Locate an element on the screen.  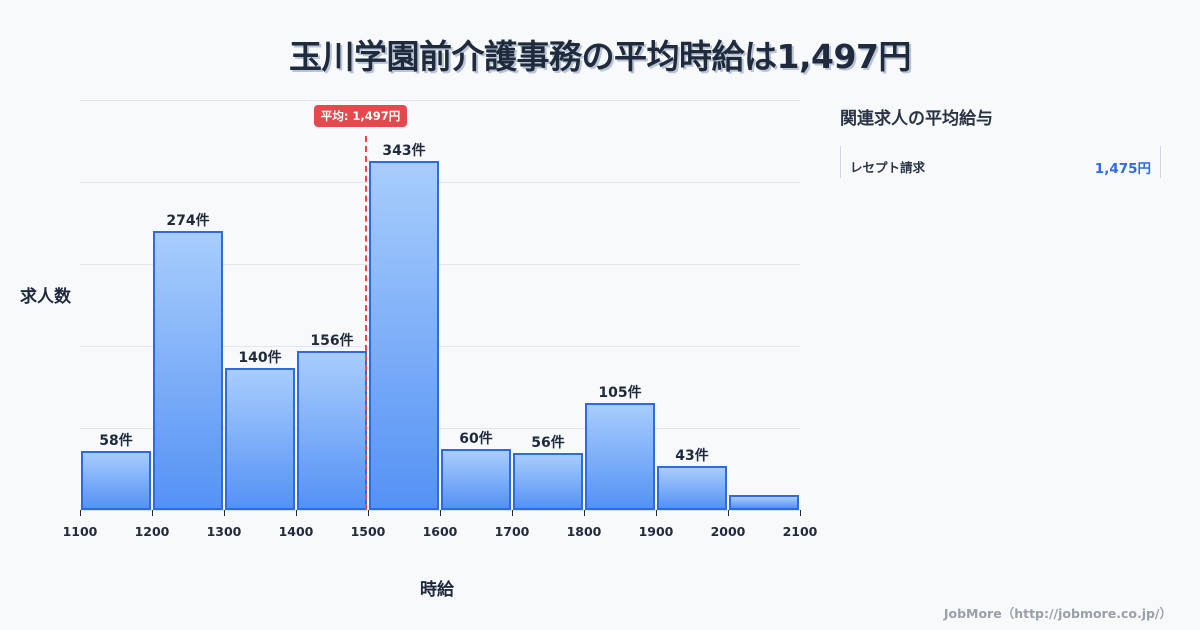
x-tick-label: 1800 is located at coordinates (584, 531).